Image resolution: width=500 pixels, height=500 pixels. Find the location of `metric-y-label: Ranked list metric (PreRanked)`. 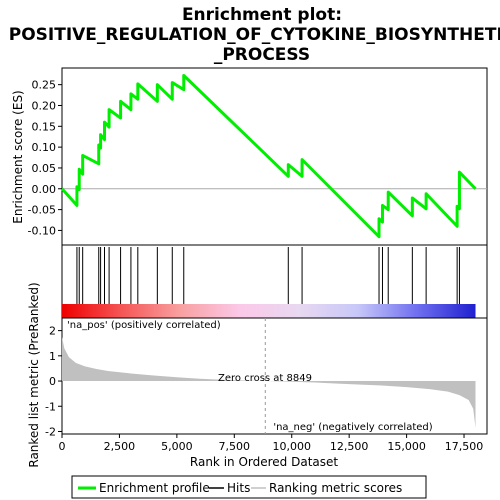

metric-y-label: Ranked list metric (PreRanked) is located at coordinates (34, 374).